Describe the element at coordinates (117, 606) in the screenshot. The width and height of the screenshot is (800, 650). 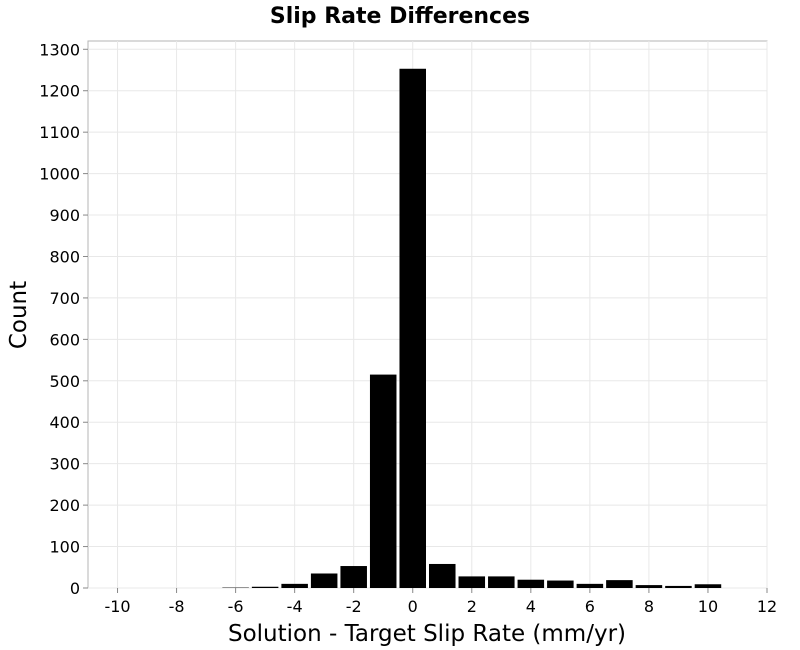
I see `x-tick-label: -10` at that location.